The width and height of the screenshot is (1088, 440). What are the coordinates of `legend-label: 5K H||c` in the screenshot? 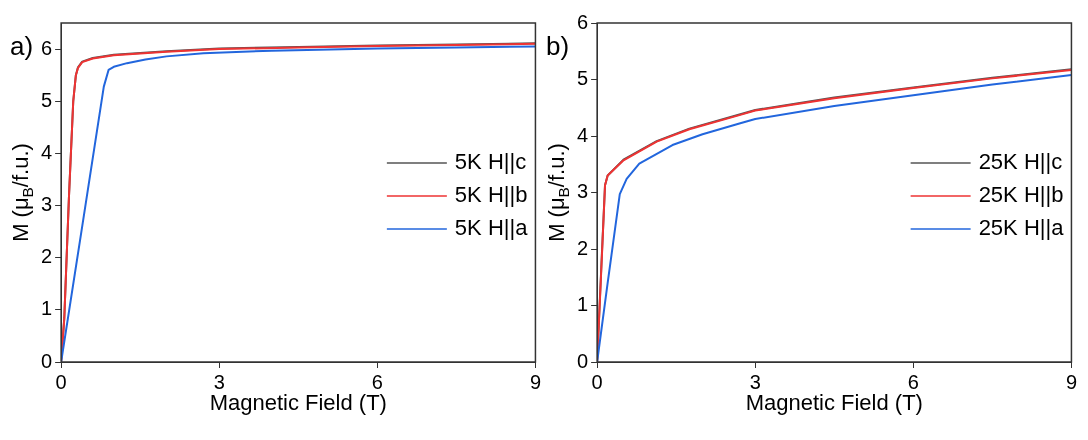 It's located at (490, 162).